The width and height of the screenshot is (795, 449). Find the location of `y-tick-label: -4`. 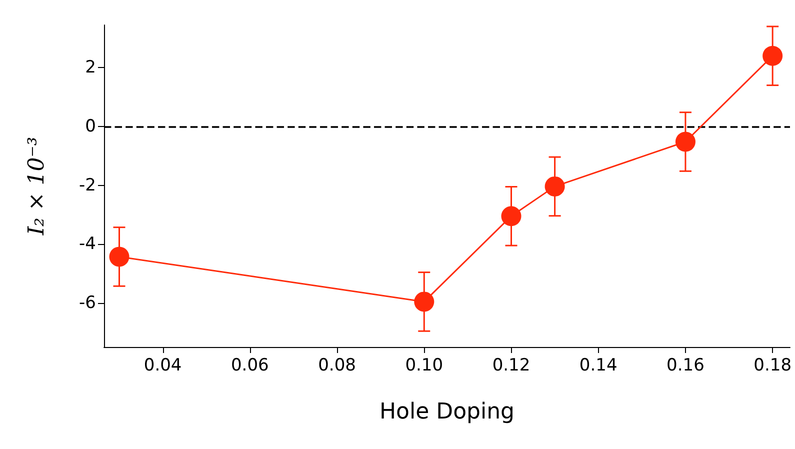

y-tick-label: -4 is located at coordinates (87, 244).